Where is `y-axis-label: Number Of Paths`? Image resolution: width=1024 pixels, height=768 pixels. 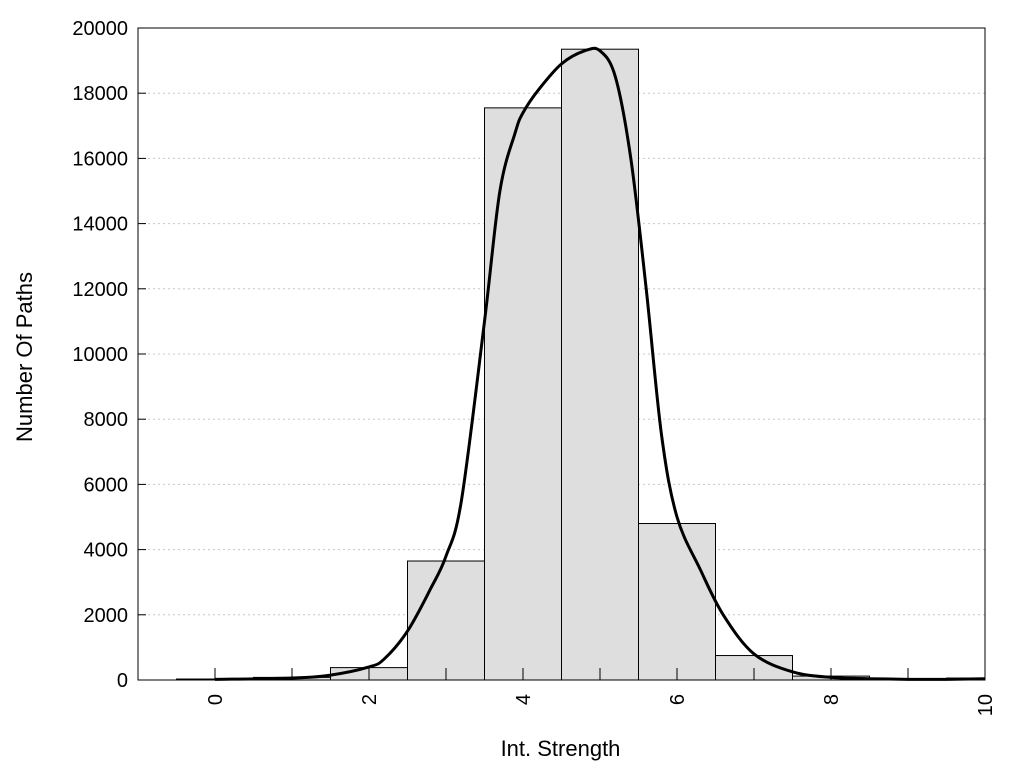
y-axis-label: Number Of Paths is located at coordinates (24, 357).